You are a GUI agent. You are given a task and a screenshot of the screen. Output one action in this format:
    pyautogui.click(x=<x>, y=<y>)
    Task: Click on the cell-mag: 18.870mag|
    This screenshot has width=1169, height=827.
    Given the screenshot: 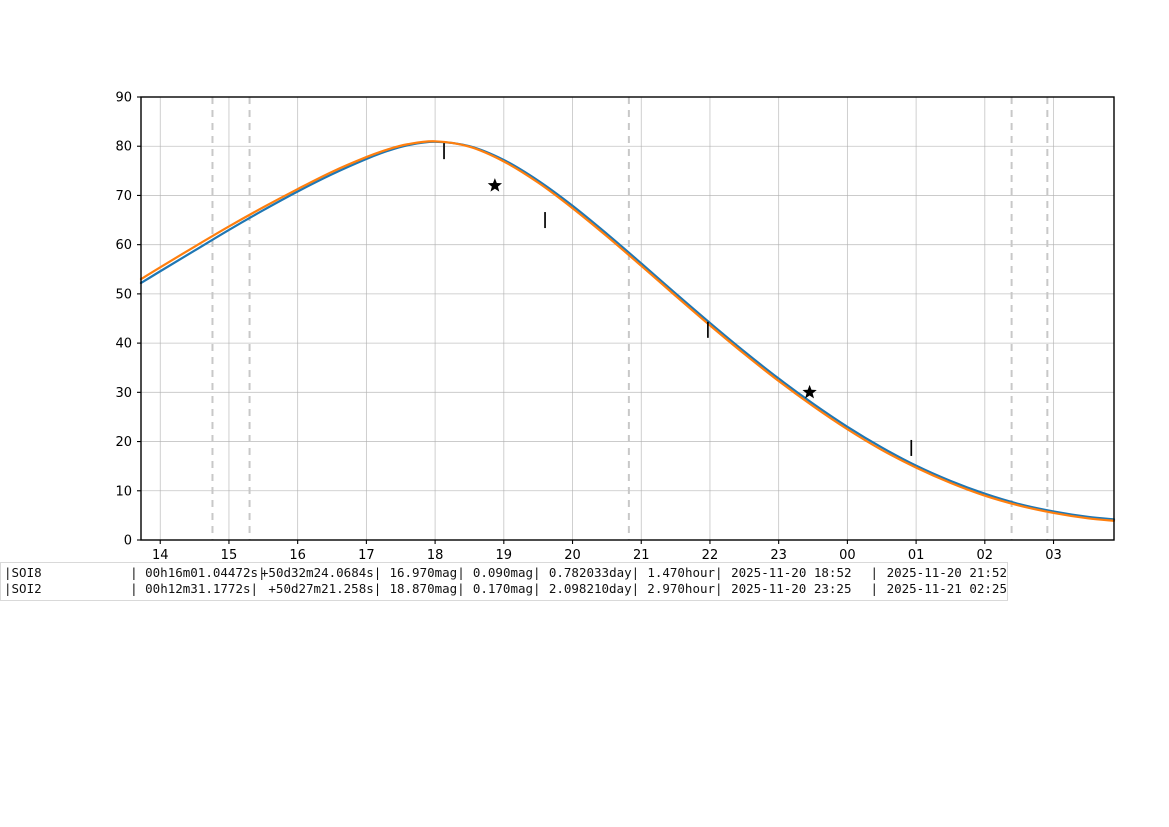 What is the action you would take?
    pyautogui.click(x=427, y=588)
    